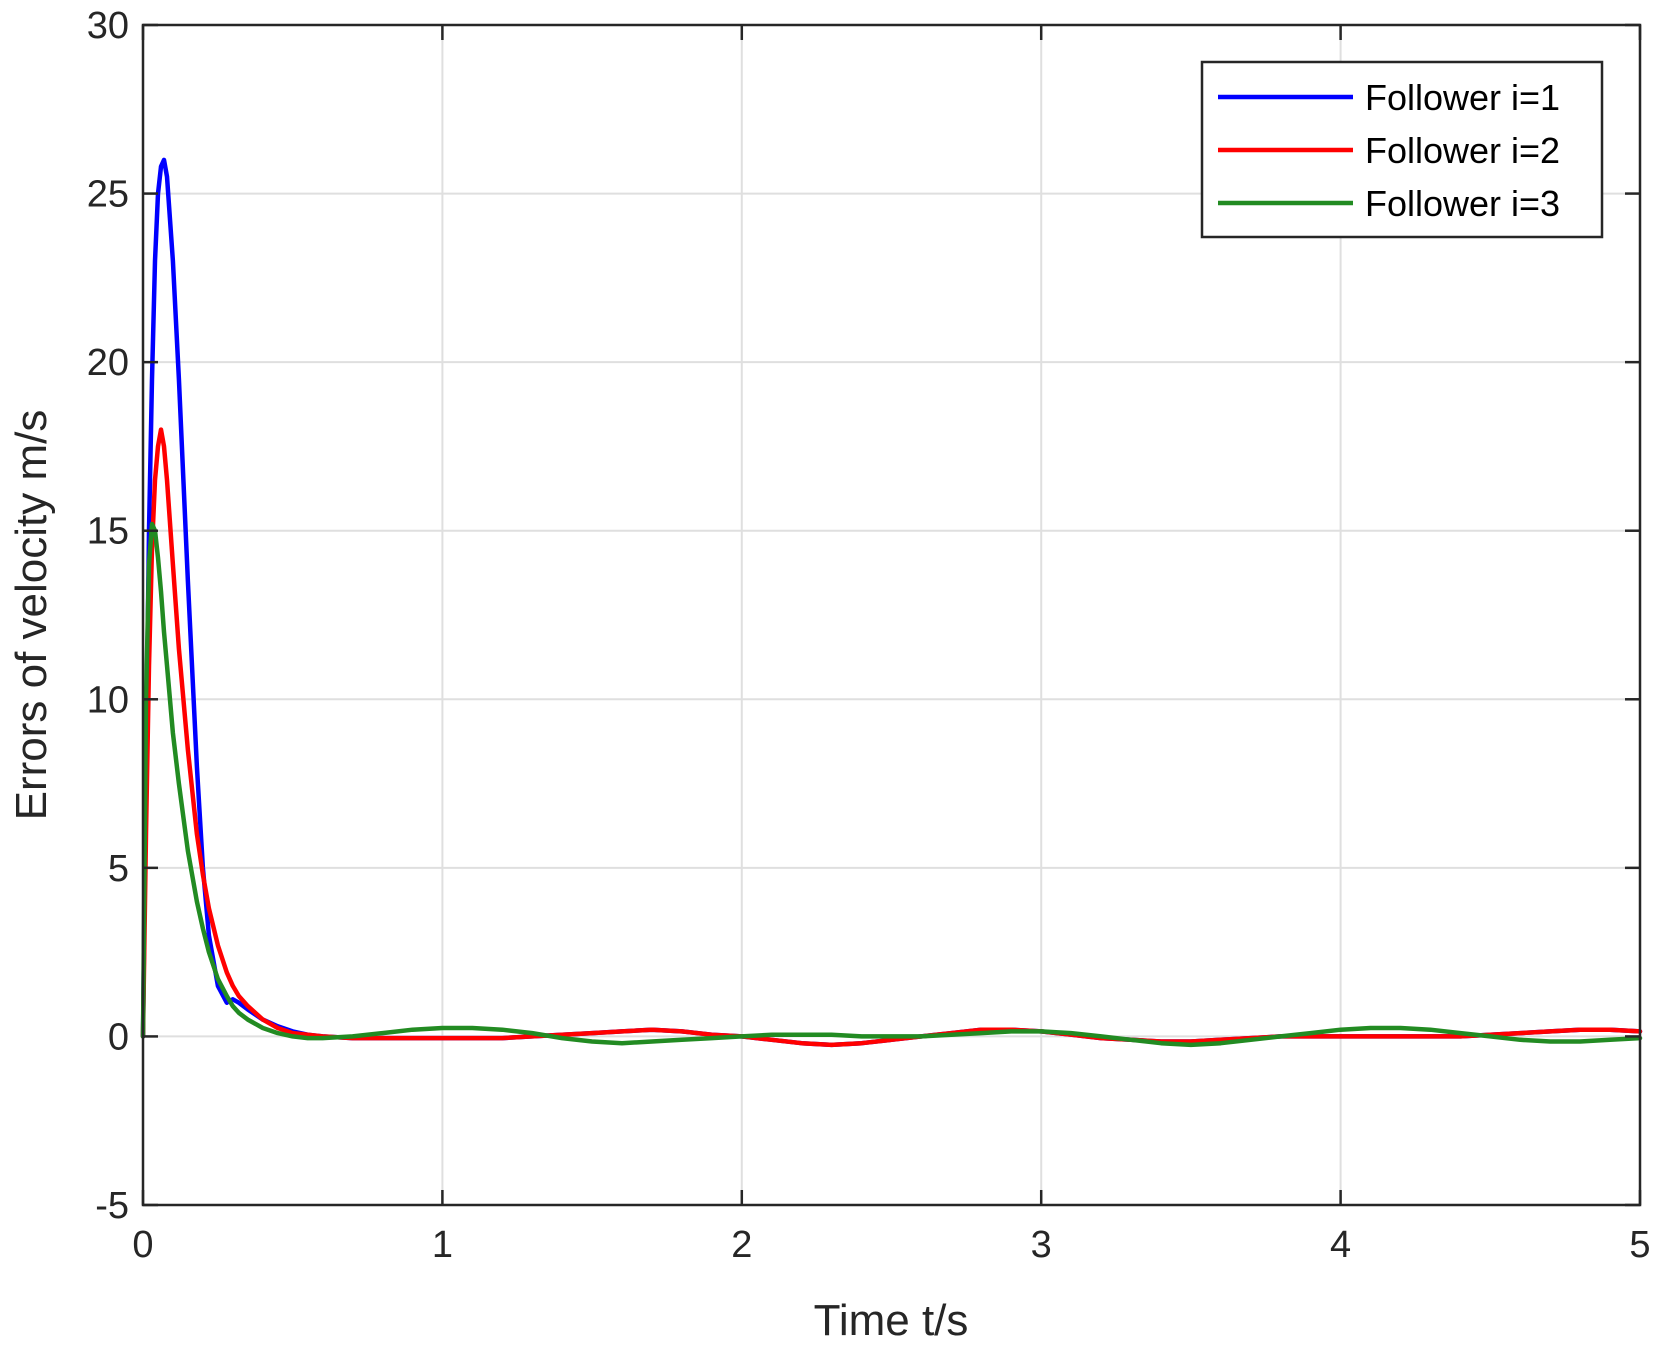 The image size is (1655, 1348). Describe the element at coordinates (108, 532) in the screenshot. I see `y-tick-label: 15` at that location.